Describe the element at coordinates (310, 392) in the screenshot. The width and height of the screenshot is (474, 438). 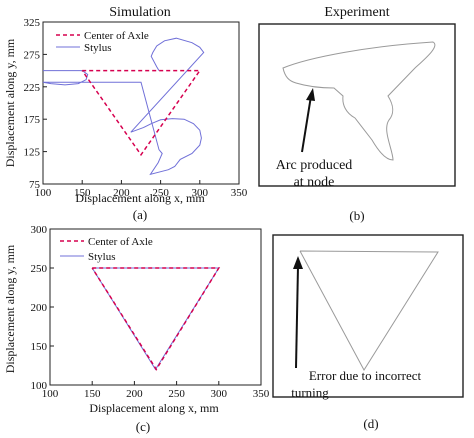
I see `annotation-d-line2: turning` at that location.